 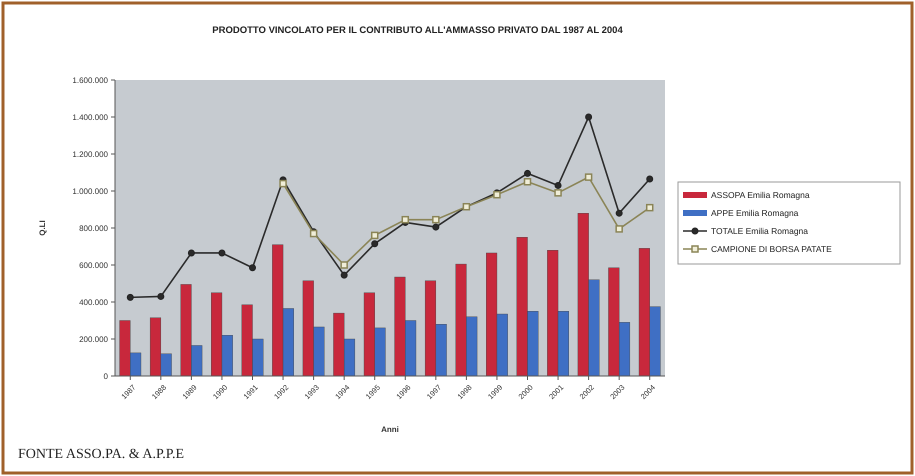 What do you see at coordinates (760, 195) in the screenshot?
I see `legend-label: ASSOPA Emilia Romagna` at bounding box center [760, 195].